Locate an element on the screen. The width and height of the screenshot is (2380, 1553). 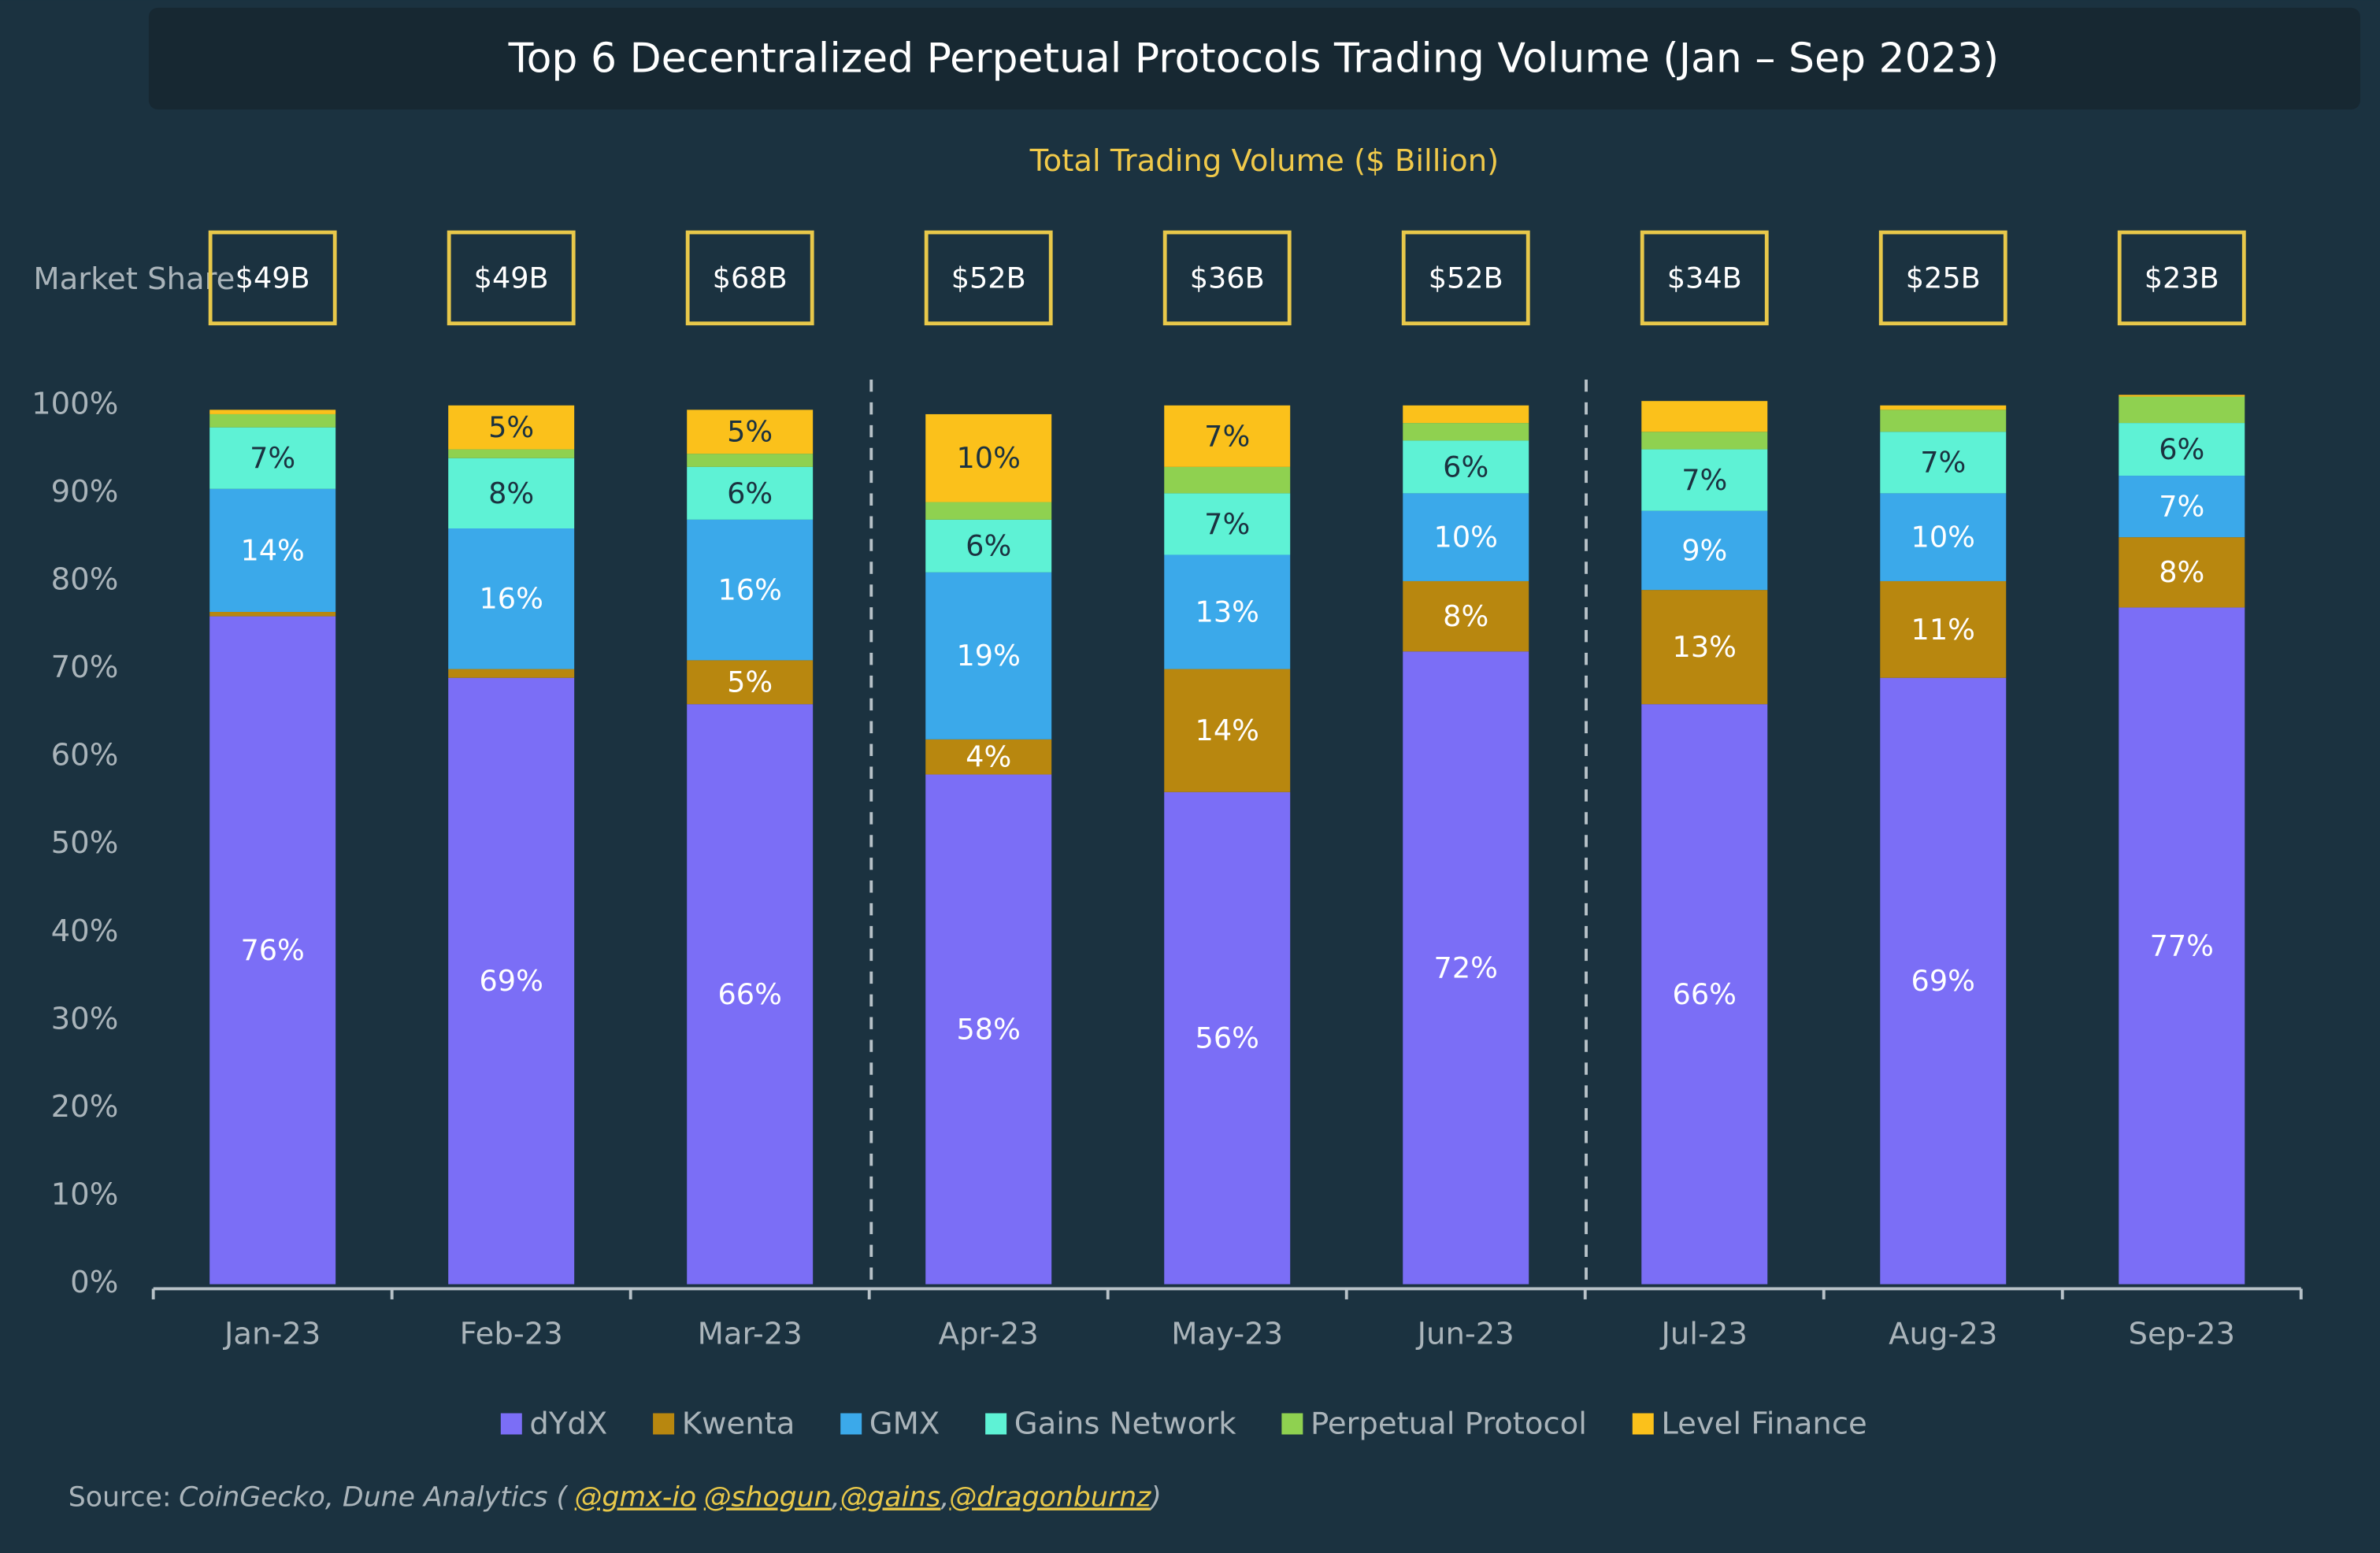
y-tick-label: 0% is located at coordinates (94, 1282).